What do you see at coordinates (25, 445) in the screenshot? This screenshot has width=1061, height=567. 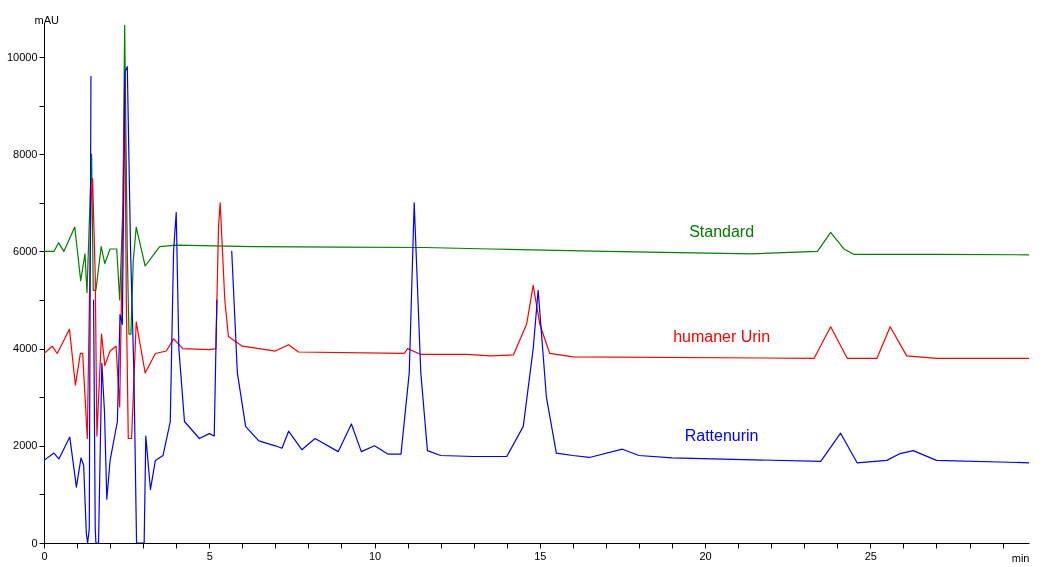 I see `y-tick-label: 2000` at bounding box center [25, 445].